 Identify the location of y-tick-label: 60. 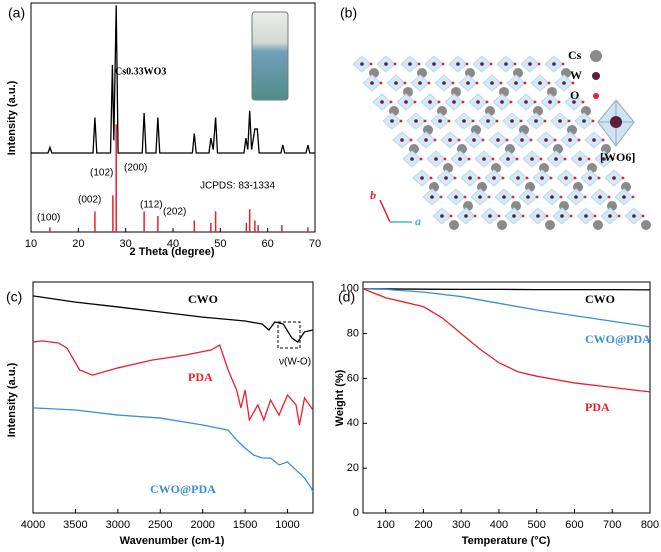
(353, 378).